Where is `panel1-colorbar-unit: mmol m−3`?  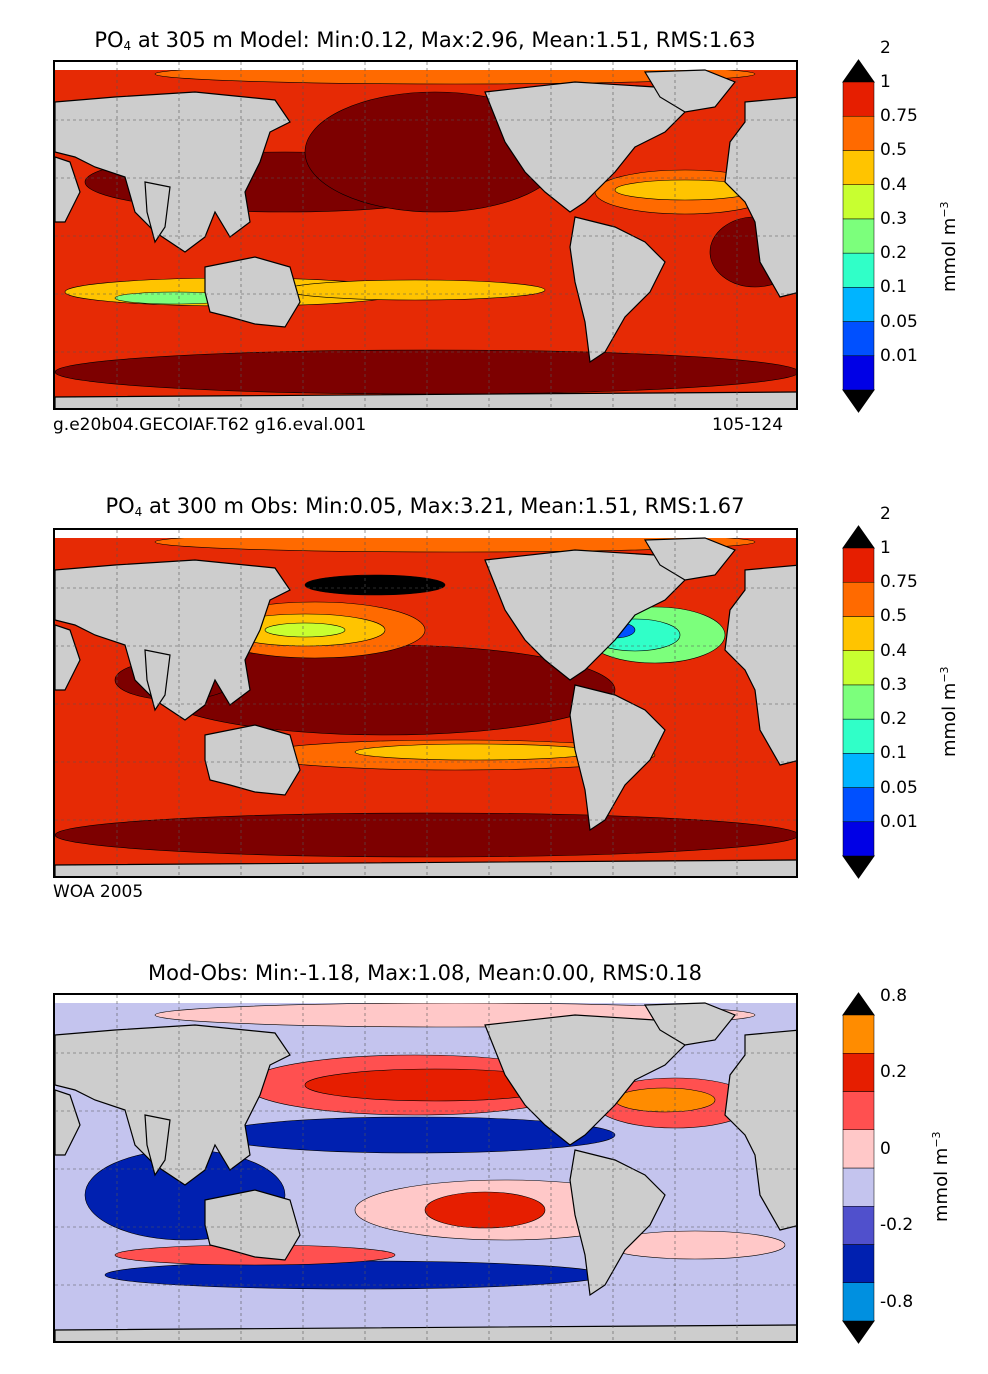 panel1-colorbar-unit: mmol m−3 is located at coordinates (949, 246).